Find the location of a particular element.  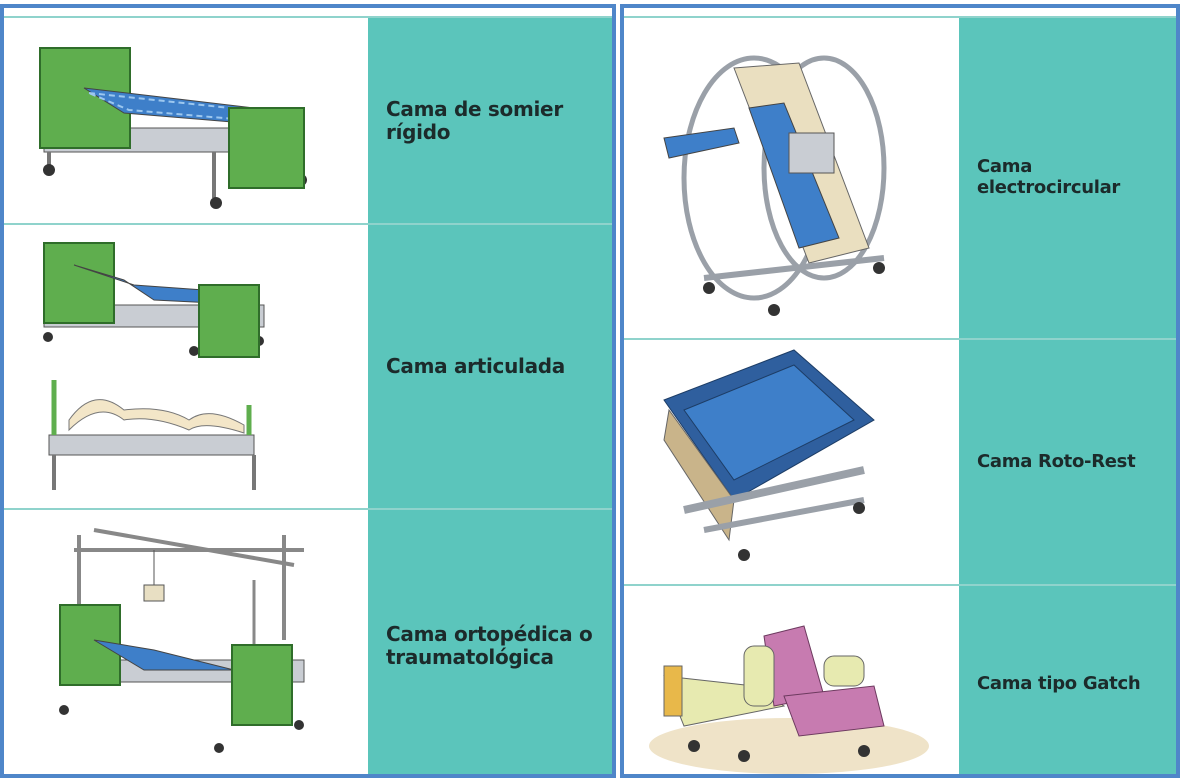

label-cell: Cama tipo Gatch is located at coordinates (1067, 680).